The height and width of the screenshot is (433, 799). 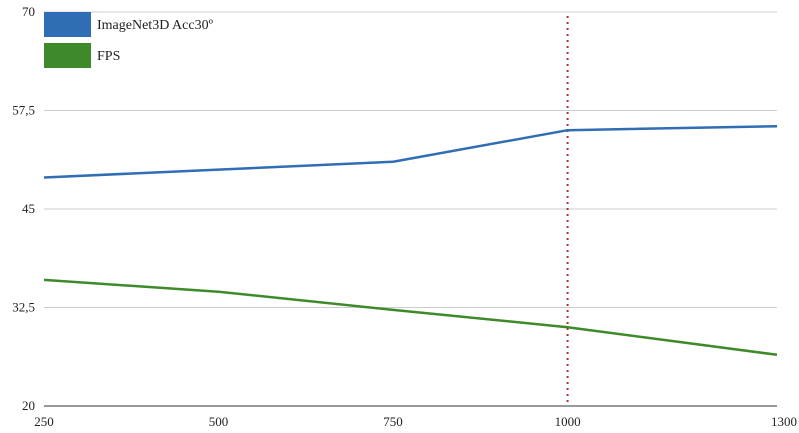 I want to click on x-tick-label: 1000, so click(x=568, y=421).